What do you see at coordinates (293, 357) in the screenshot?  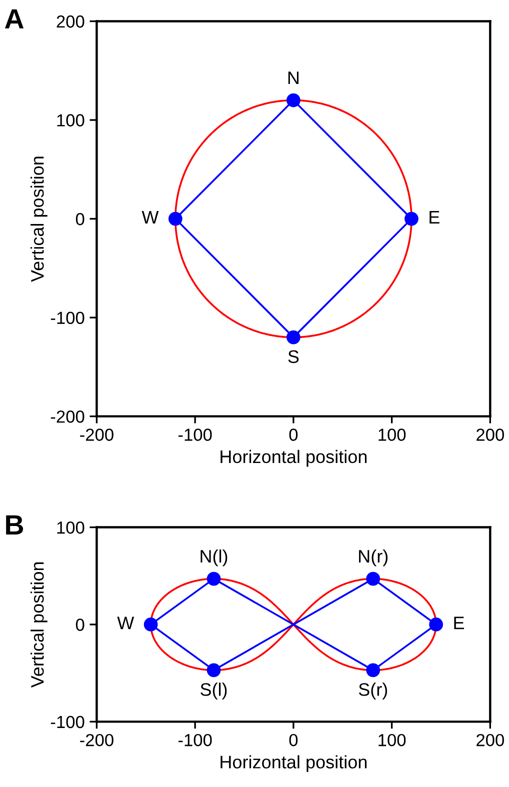 I see `annotation: S` at bounding box center [293, 357].